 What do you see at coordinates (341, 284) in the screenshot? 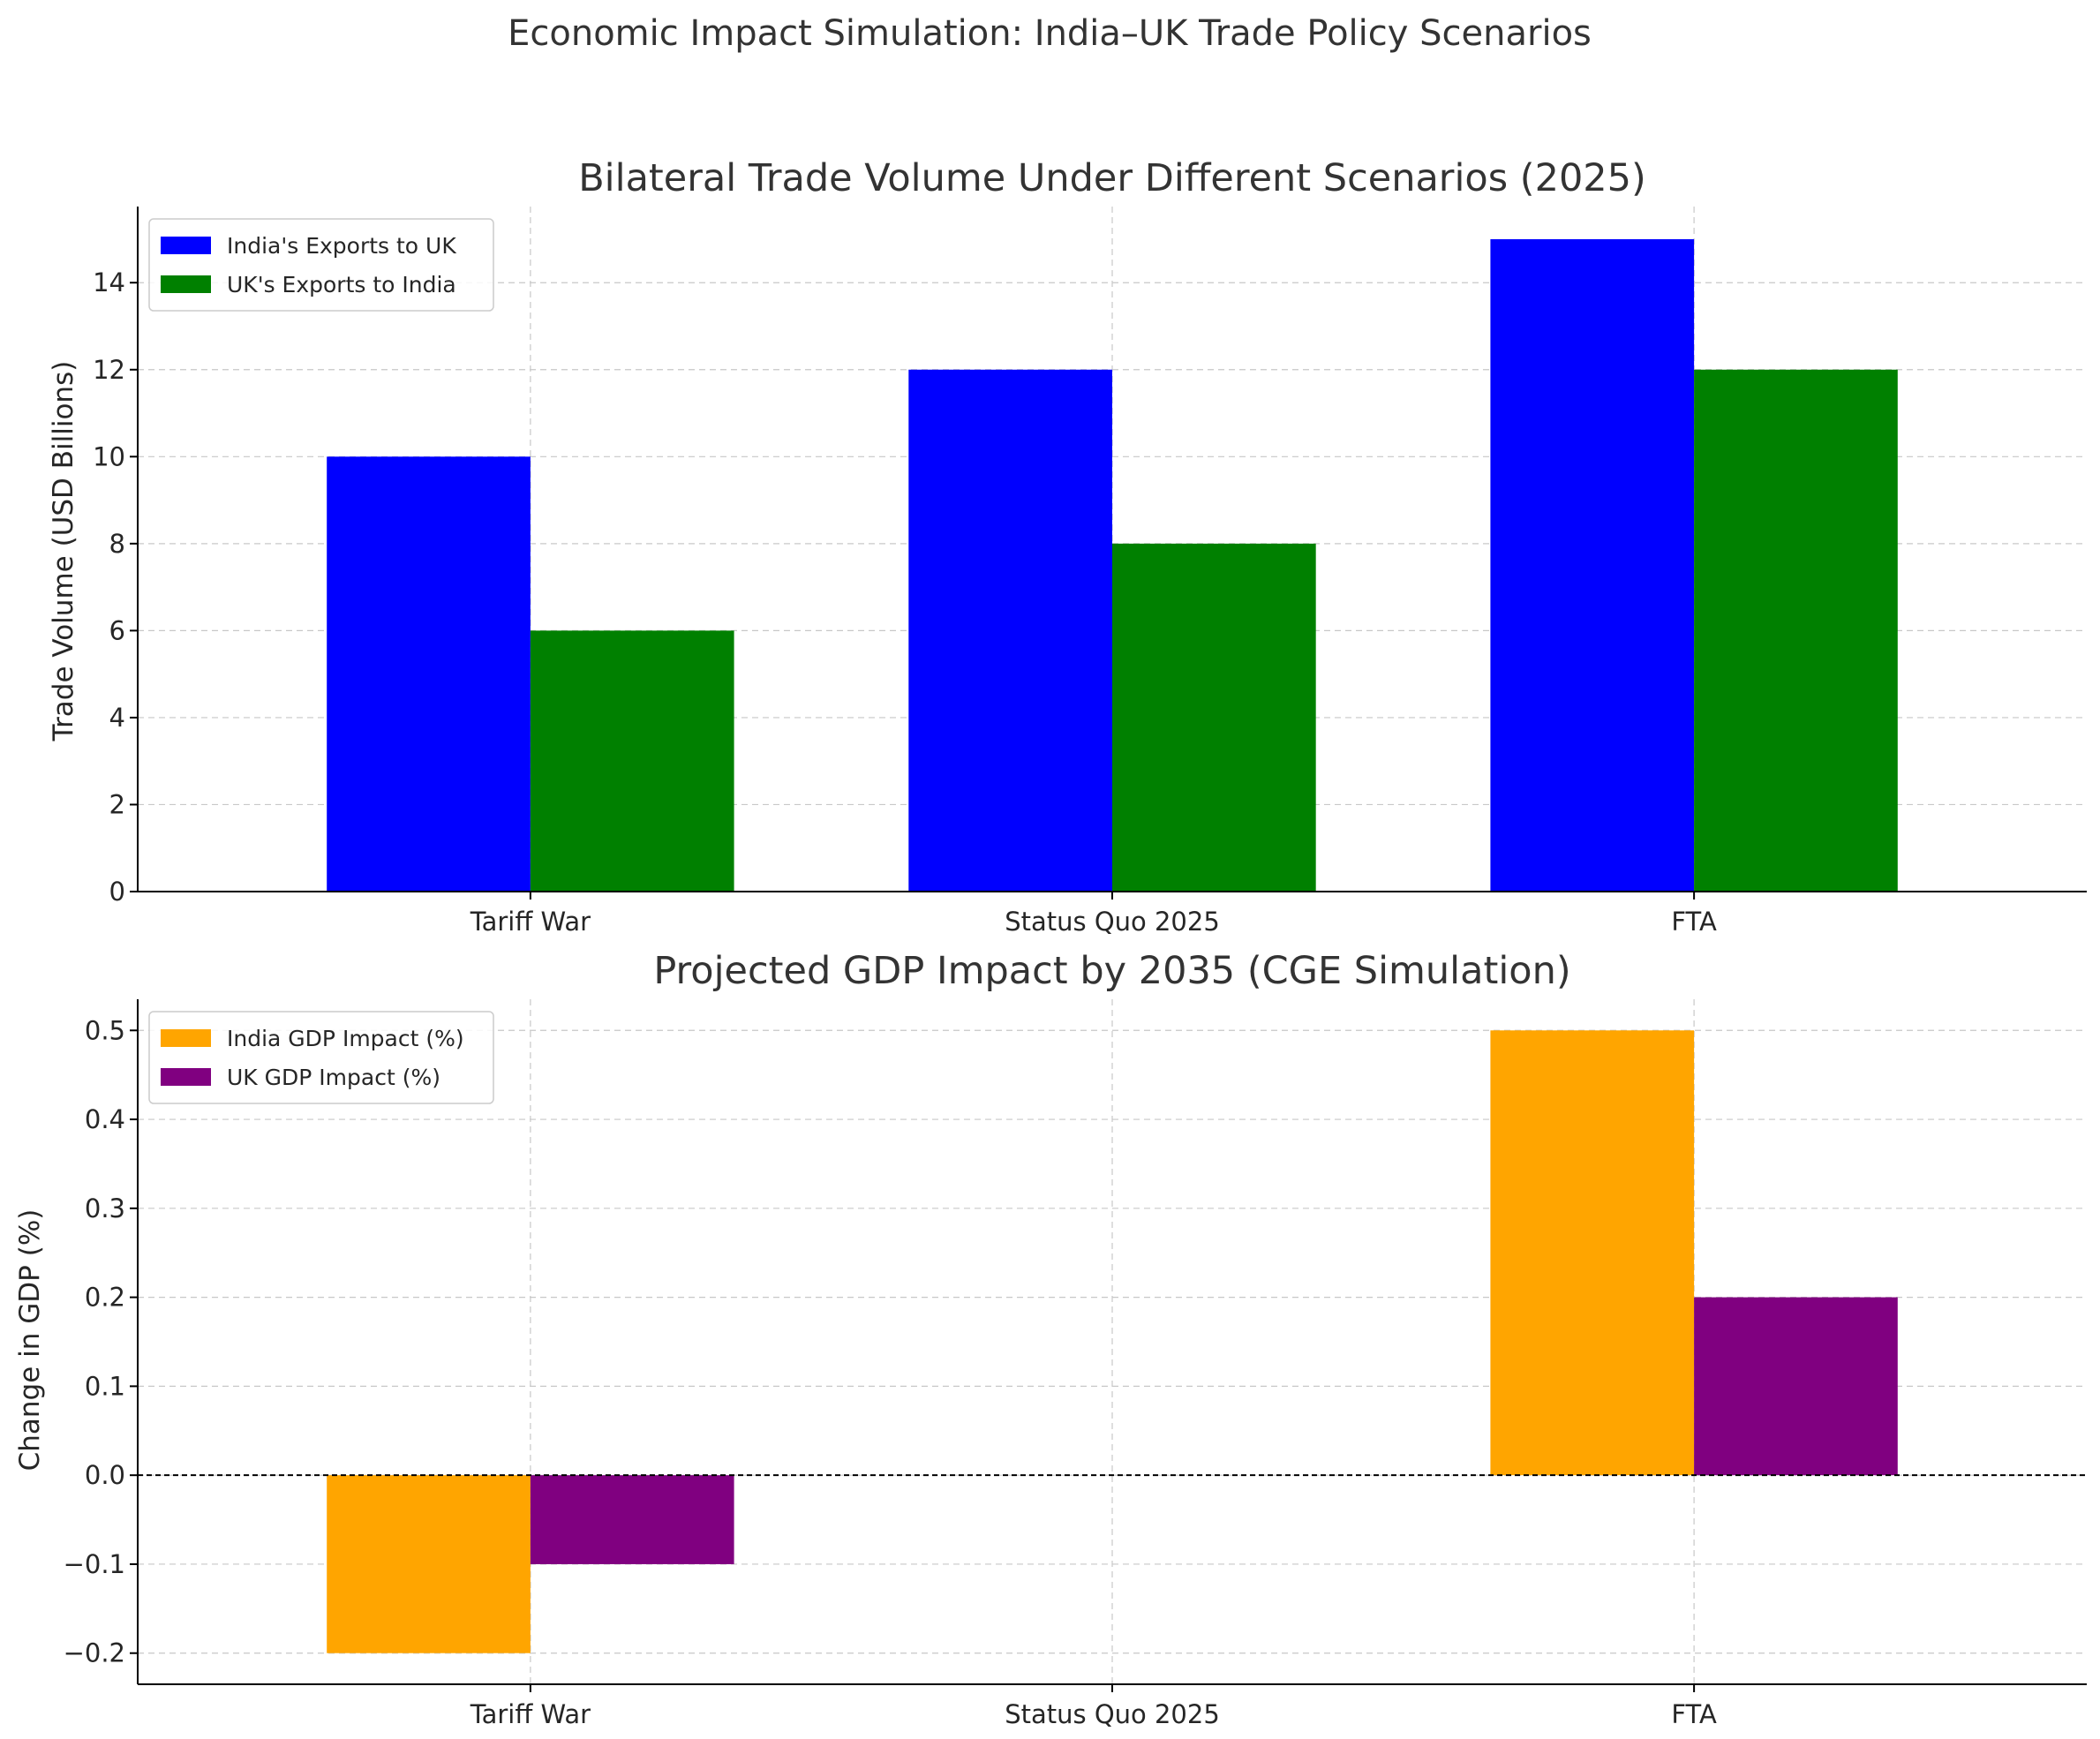
I see `legend-label: UK's Exports to India` at bounding box center [341, 284].